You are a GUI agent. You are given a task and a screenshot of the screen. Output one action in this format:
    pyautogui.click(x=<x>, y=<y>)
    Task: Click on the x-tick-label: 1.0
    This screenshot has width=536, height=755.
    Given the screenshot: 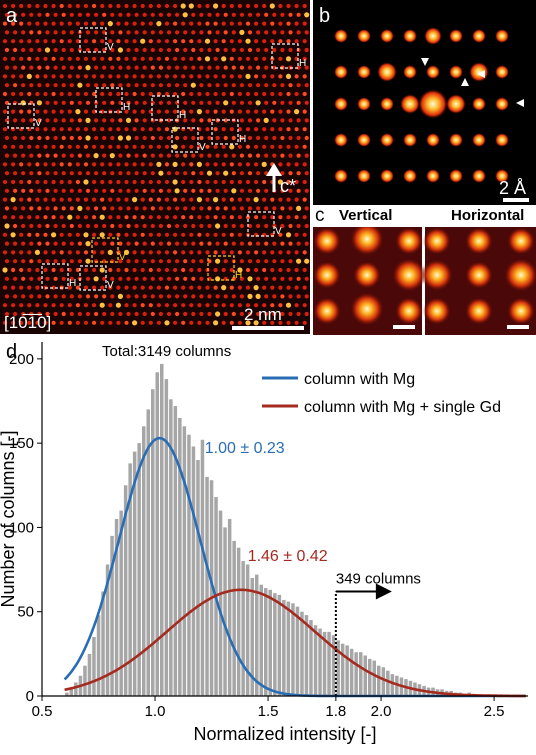 What is the action you would take?
    pyautogui.click(x=155, y=711)
    